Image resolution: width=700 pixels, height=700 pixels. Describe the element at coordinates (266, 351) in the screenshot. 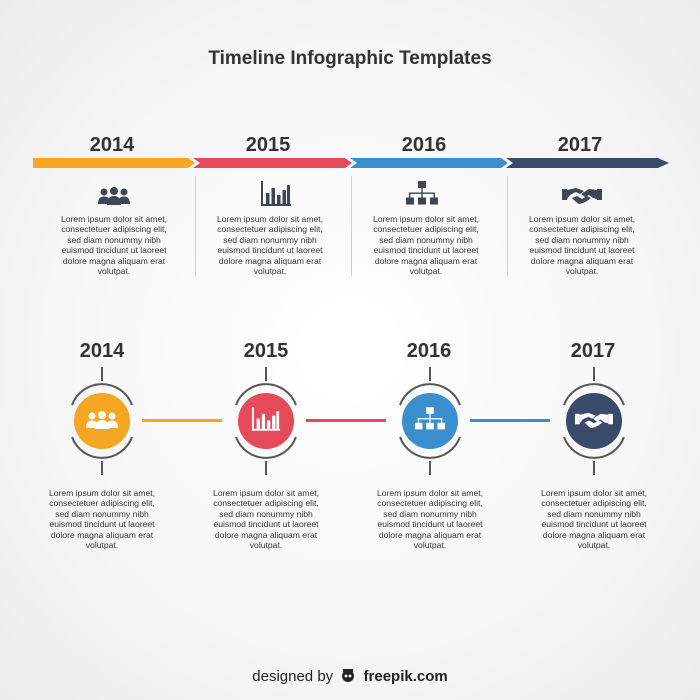

I see `t2-year-2015: 2015` at that location.